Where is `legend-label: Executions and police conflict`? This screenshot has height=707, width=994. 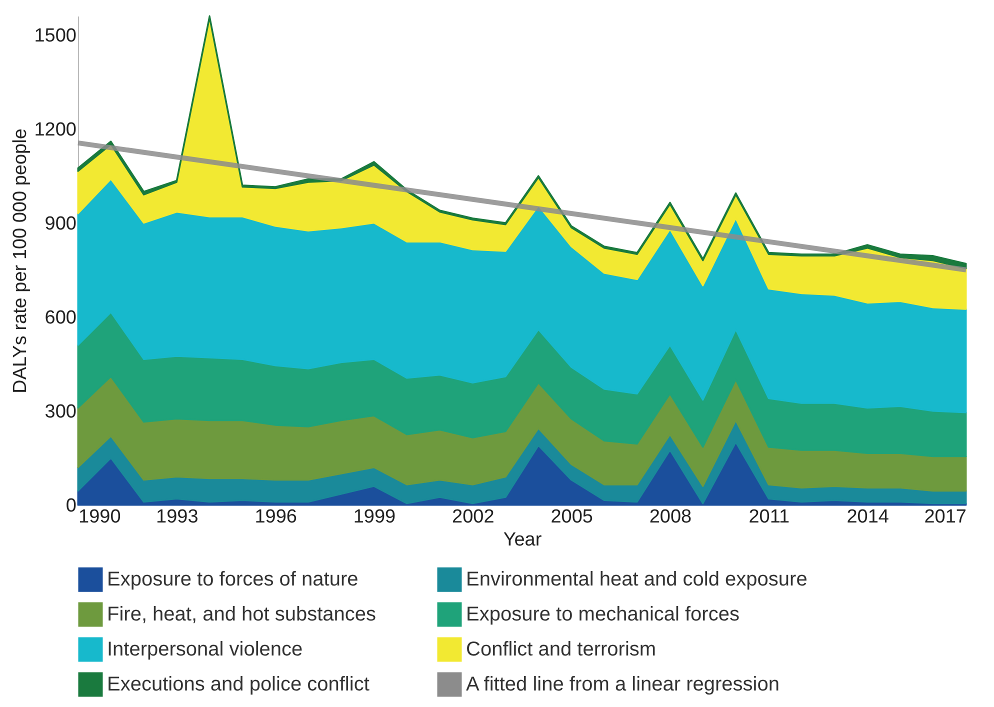
legend-label: Executions and police conflict is located at coordinates (238, 685).